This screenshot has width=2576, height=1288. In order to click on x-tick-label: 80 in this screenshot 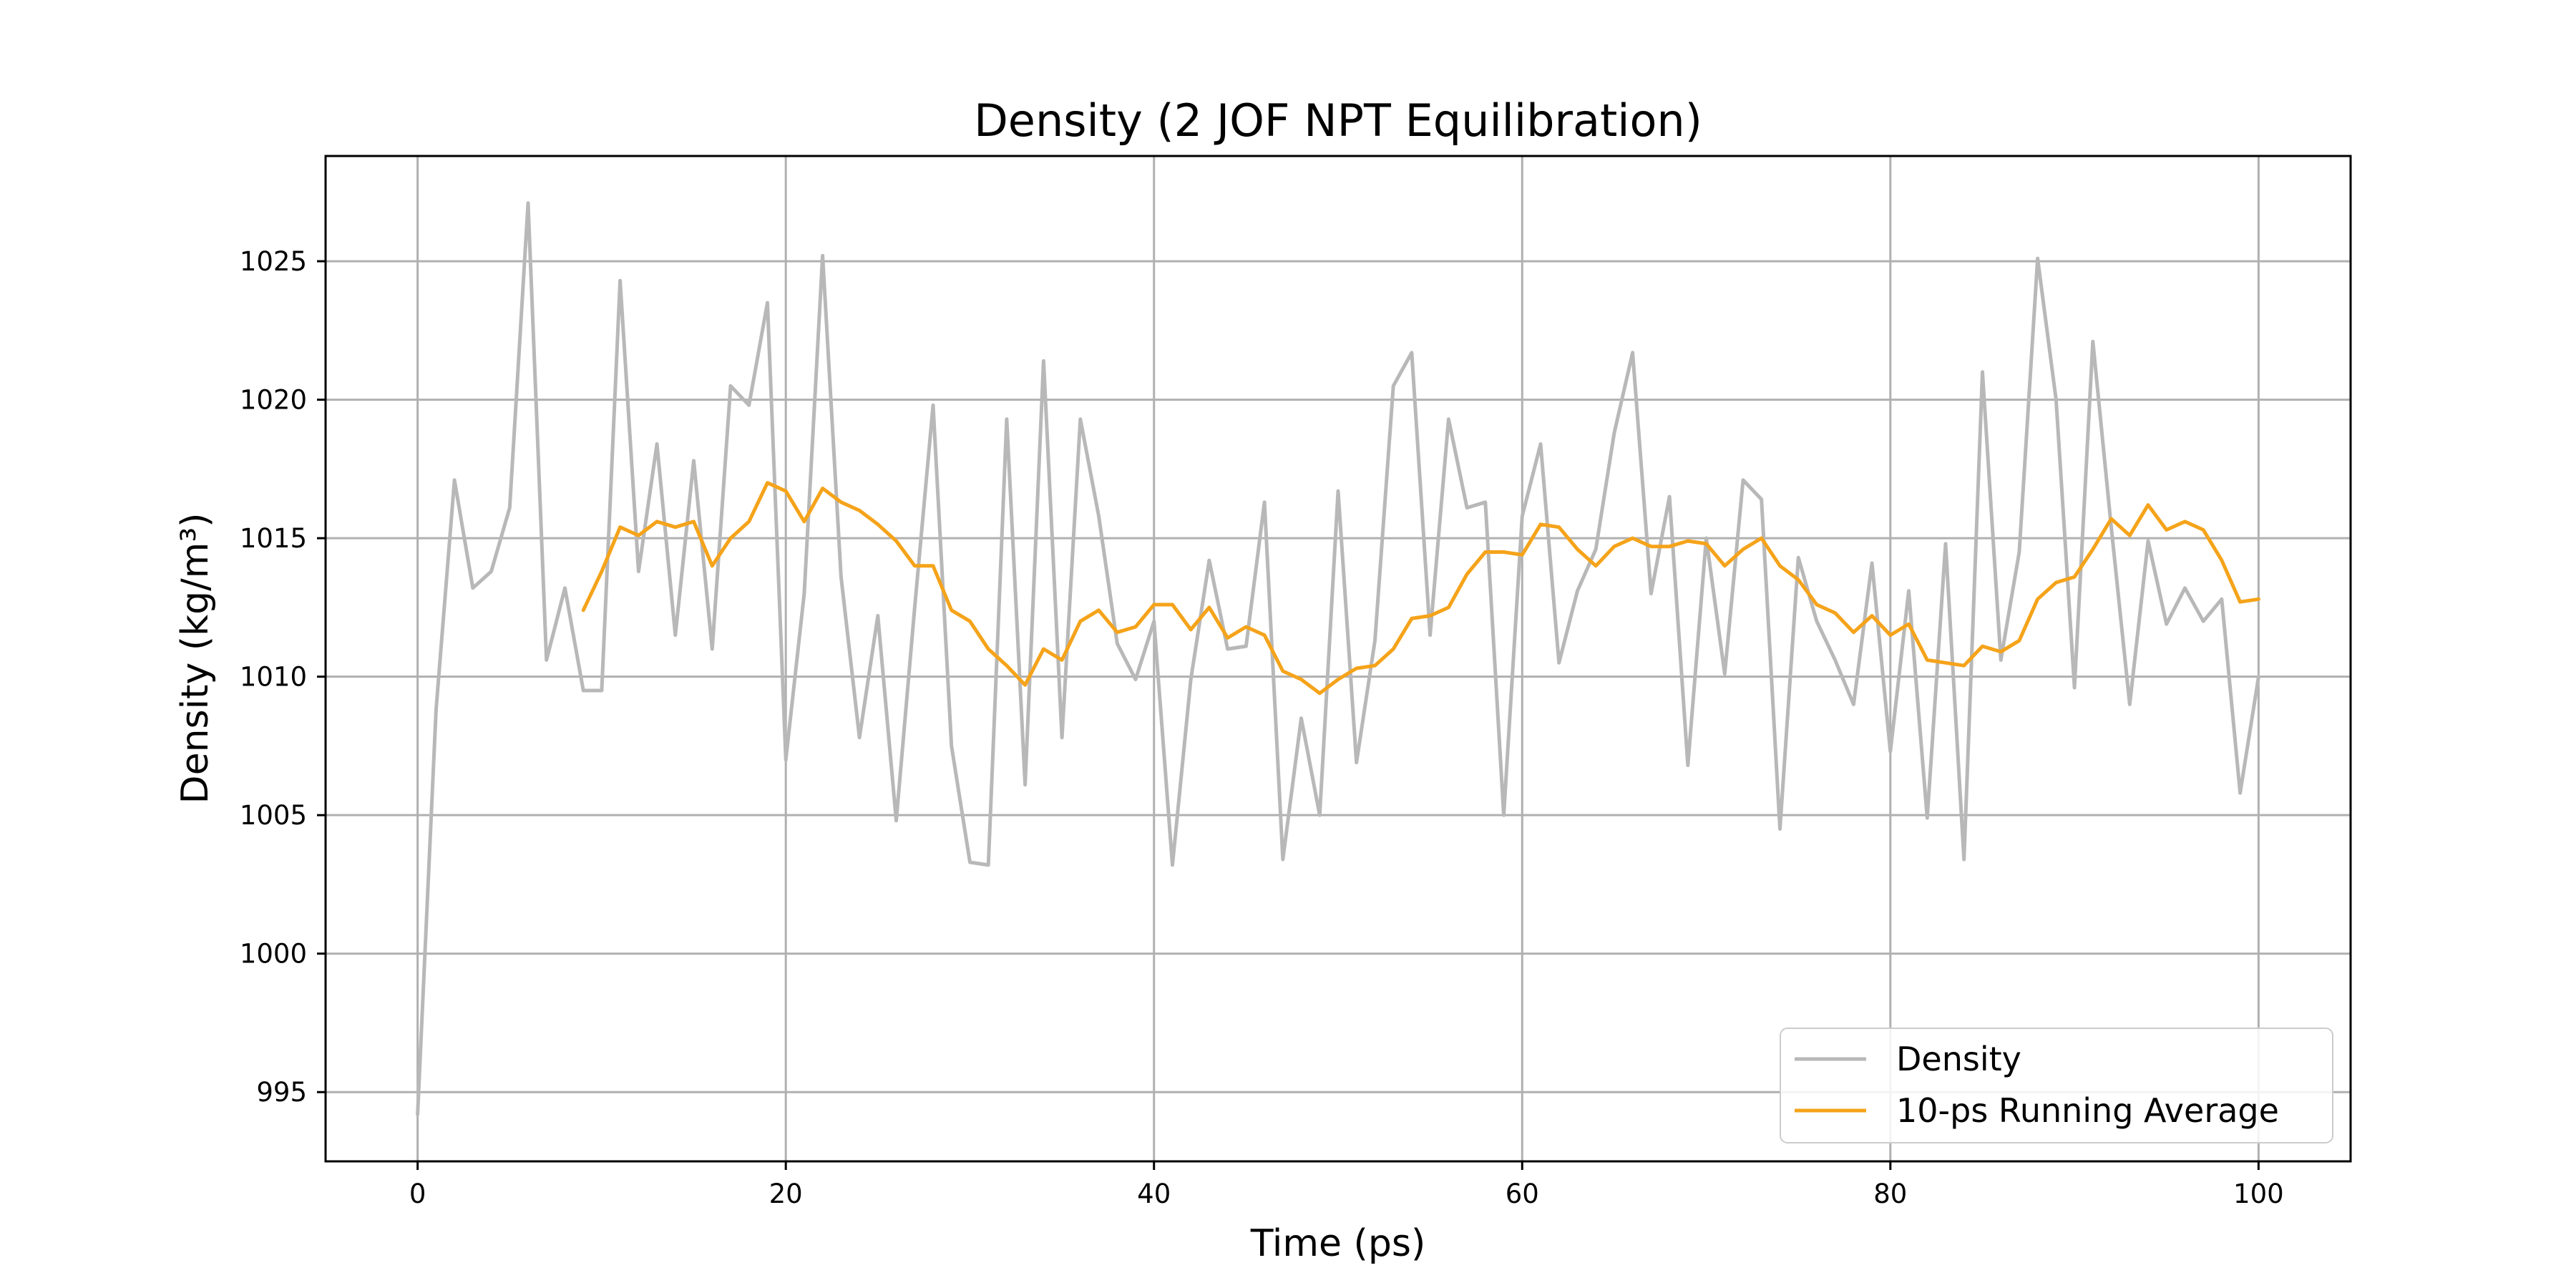, I will do `click(1890, 1194)`.